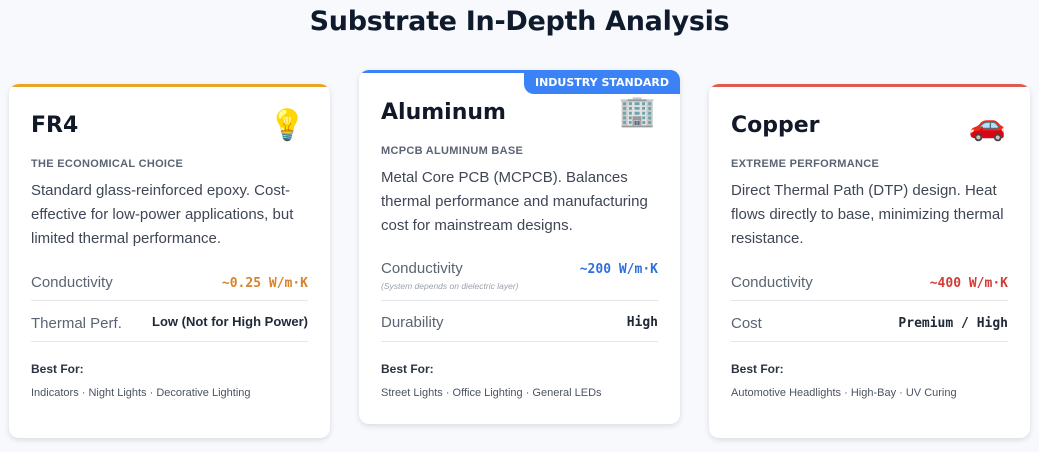 The width and height of the screenshot is (1039, 452). Describe the element at coordinates (987, 125) in the screenshot. I see `car-icon: 🚗` at that location.